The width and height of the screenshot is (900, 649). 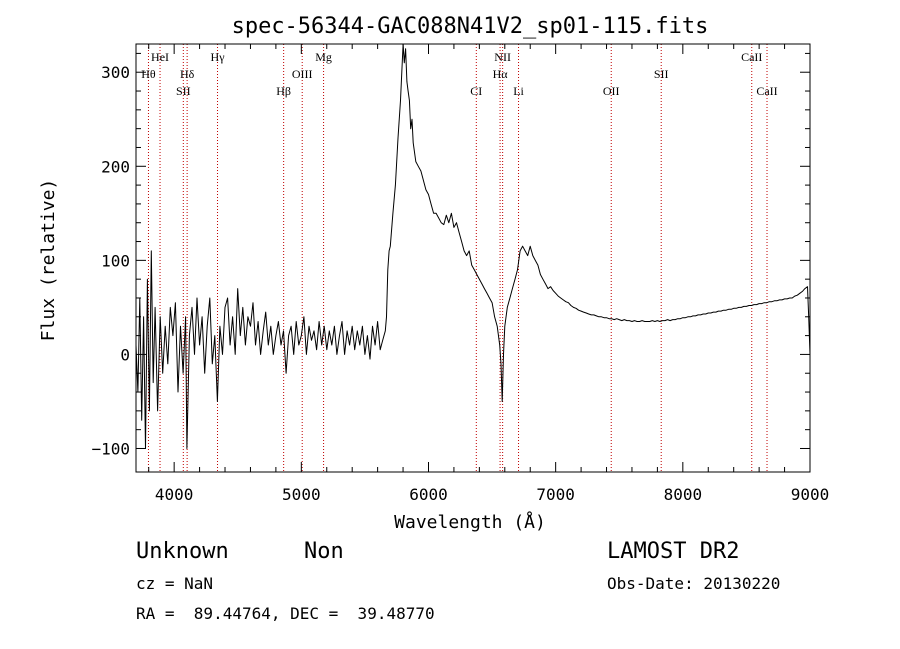 What do you see at coordinates (160, 57) in the screenshot?
I see `line-label: HeI` at bounding box center [160, 57].